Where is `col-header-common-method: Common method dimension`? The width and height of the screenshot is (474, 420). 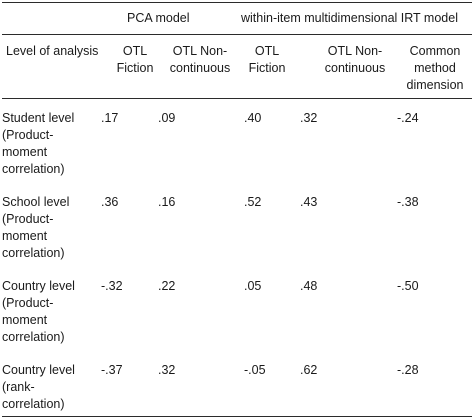 col-header-common-method: Common method dimension is located at coordinates (435, 68).